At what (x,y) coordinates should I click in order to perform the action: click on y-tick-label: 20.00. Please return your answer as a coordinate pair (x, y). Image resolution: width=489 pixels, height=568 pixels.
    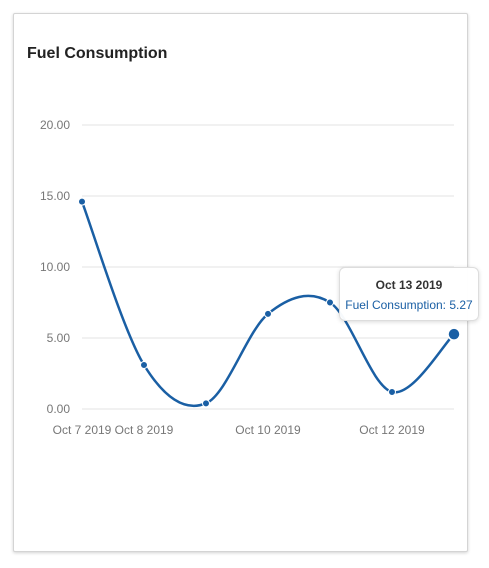
    Looking at the image, I should click on (55, 125).